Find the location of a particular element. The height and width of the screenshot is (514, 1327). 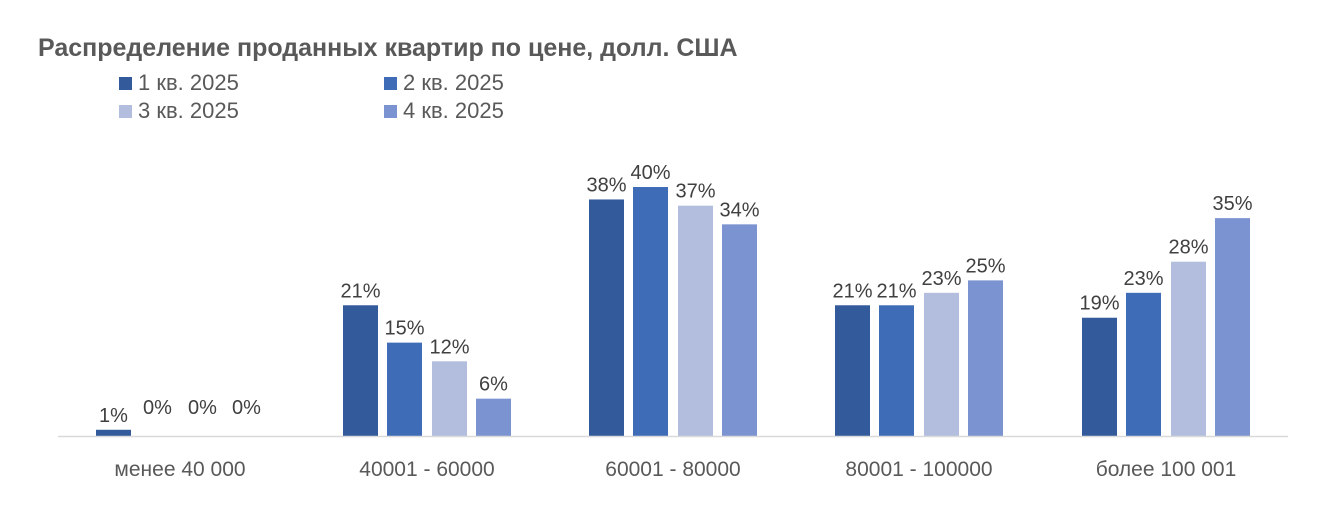

legend-label: 4 кв. 2025 is located at coordinates (453, 110).